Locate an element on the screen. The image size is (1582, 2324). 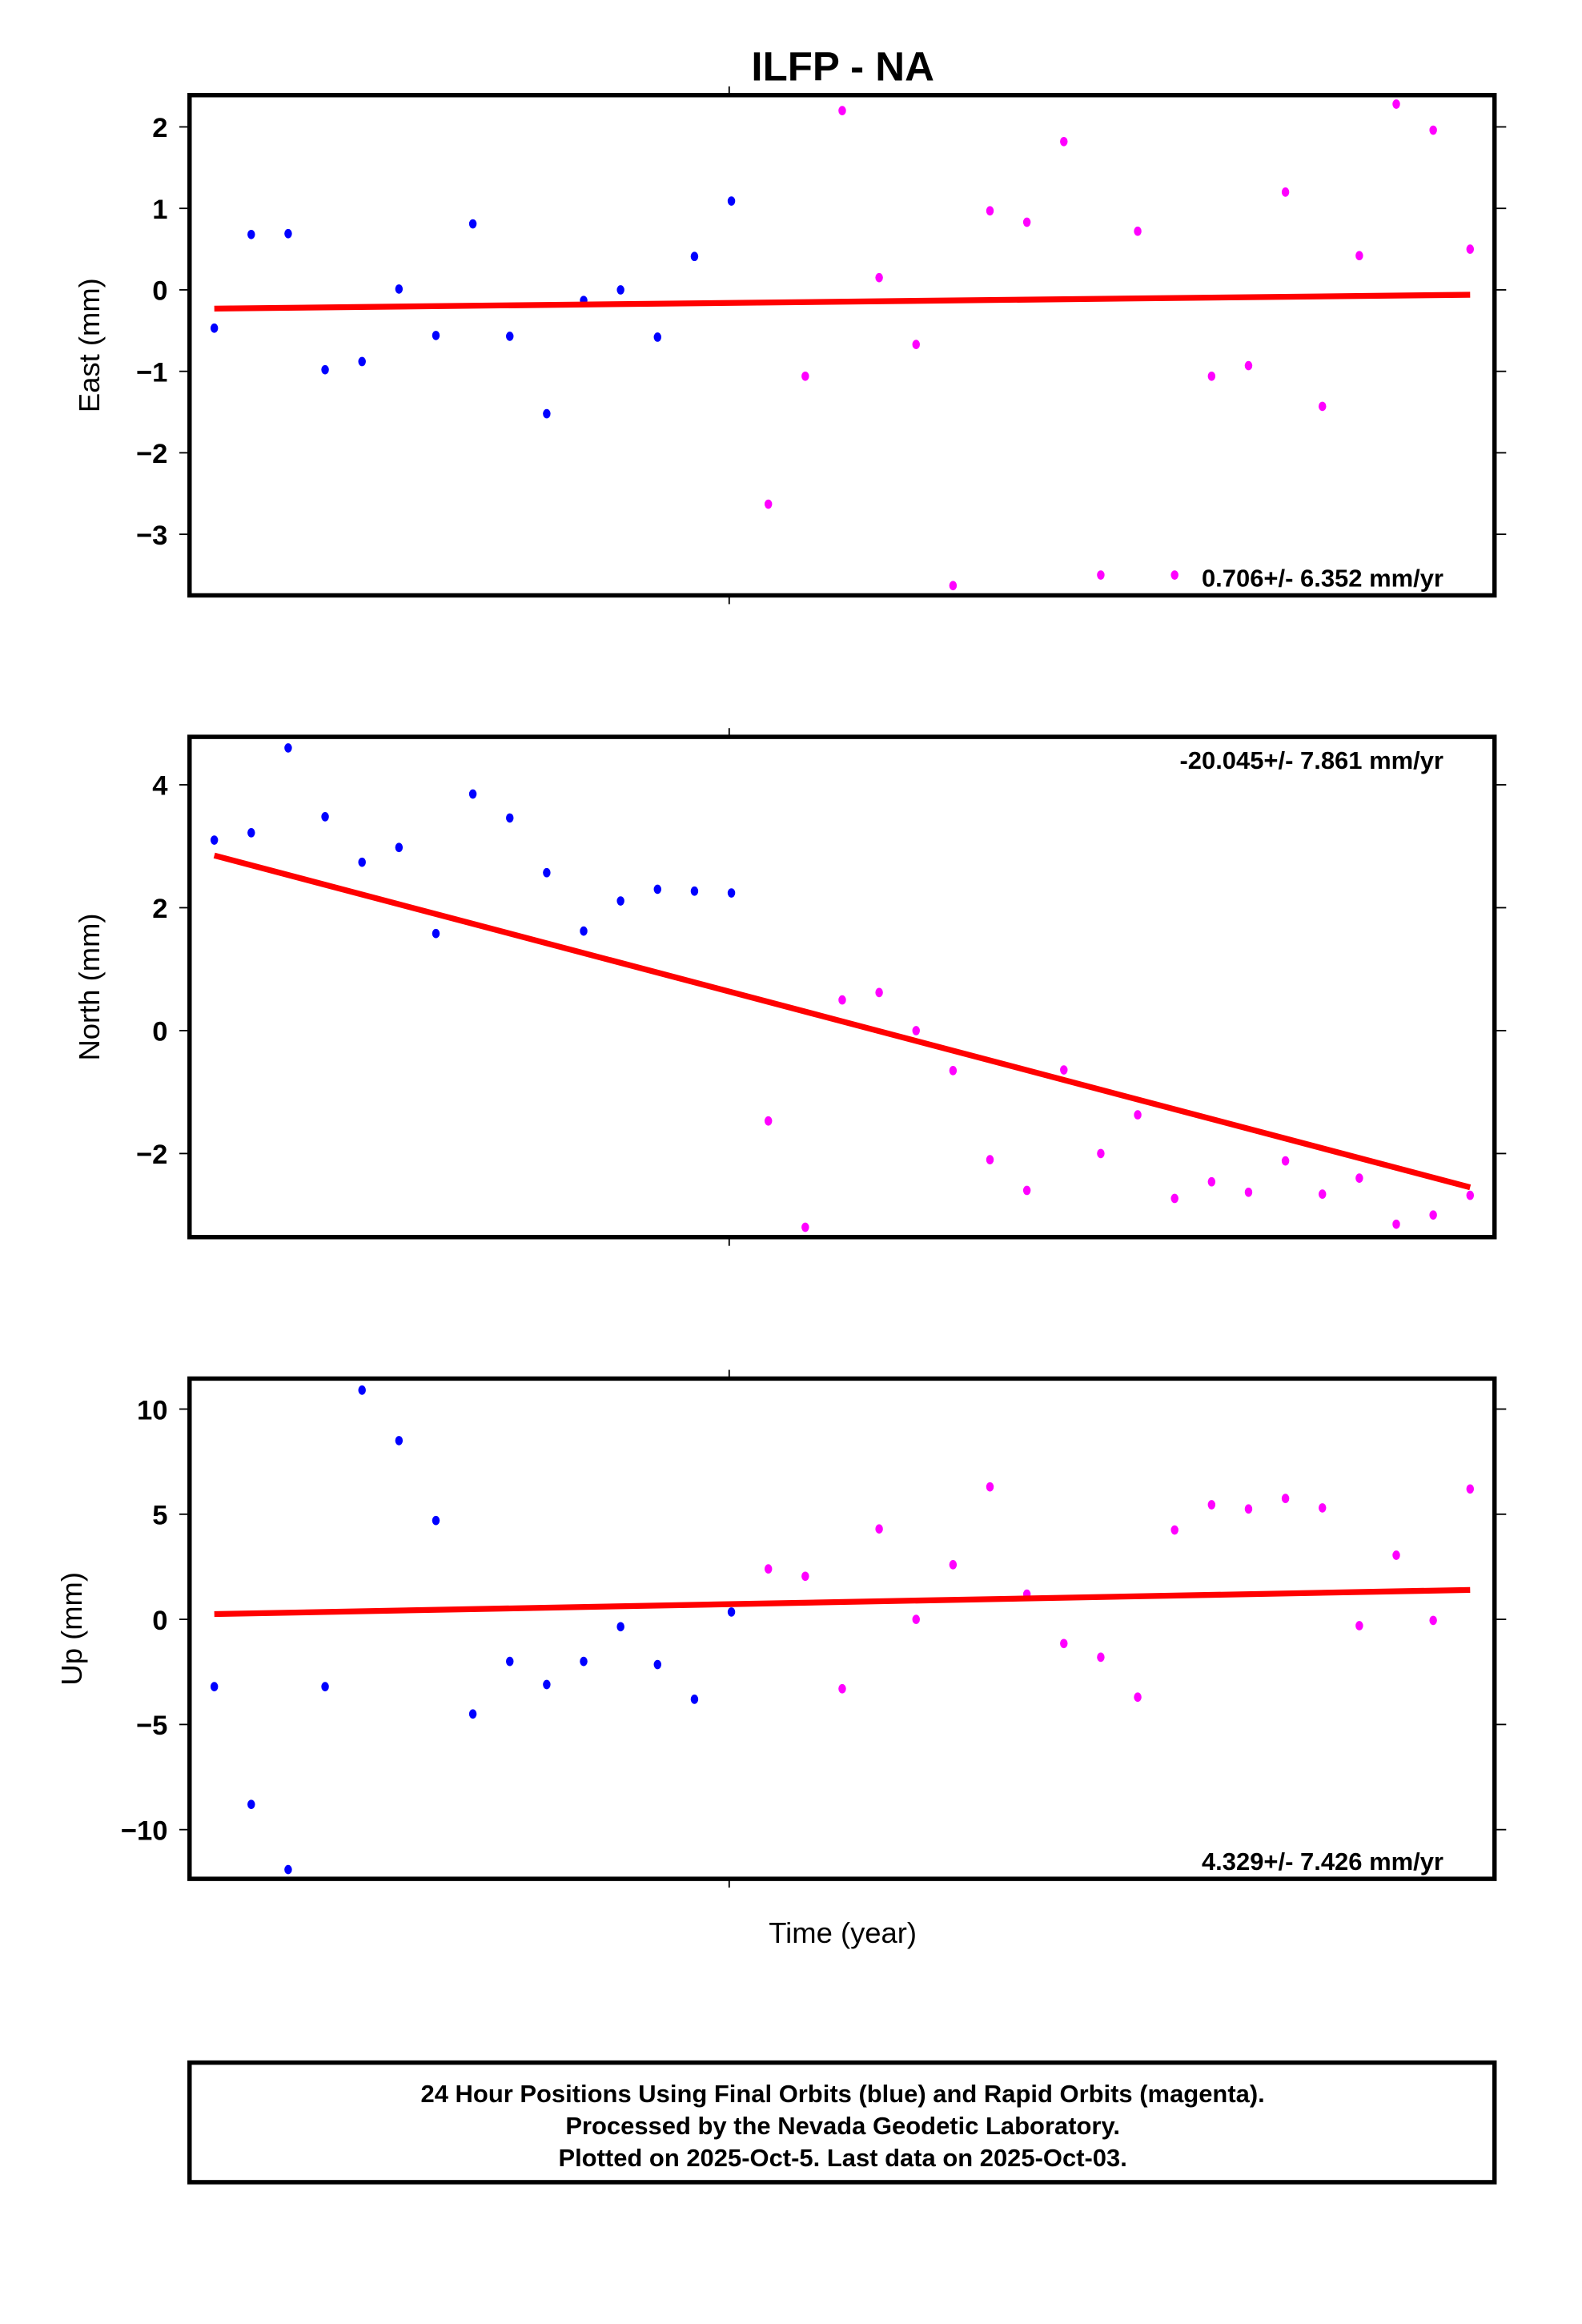
footer-box is located at coordinates (842, 2122).